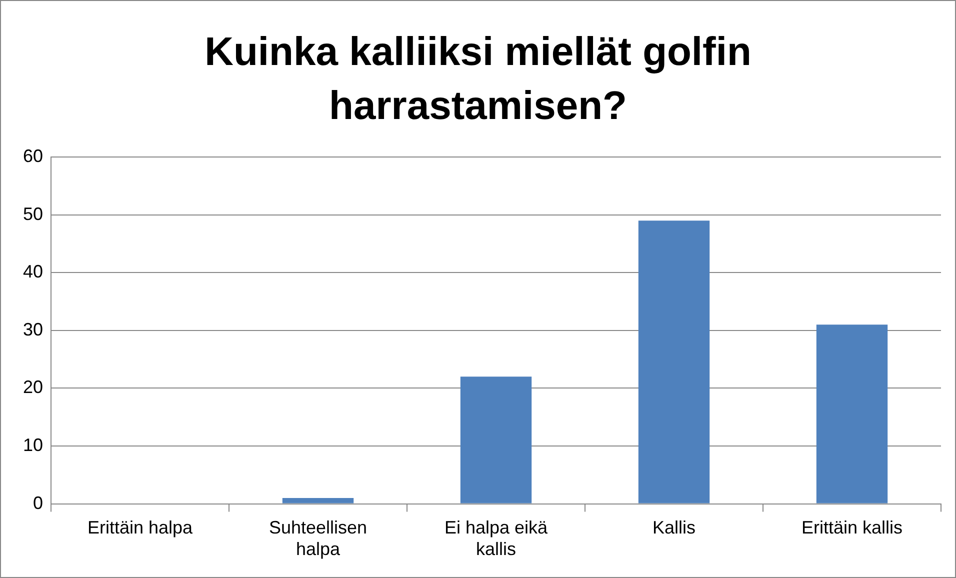 The width and height of the screenshot is (956, 578). What do you see at coordinates (318, 539) in the screenshot?
I see `x-tick-label: Suhteellisen halpa` at bounding box center [318, 539].